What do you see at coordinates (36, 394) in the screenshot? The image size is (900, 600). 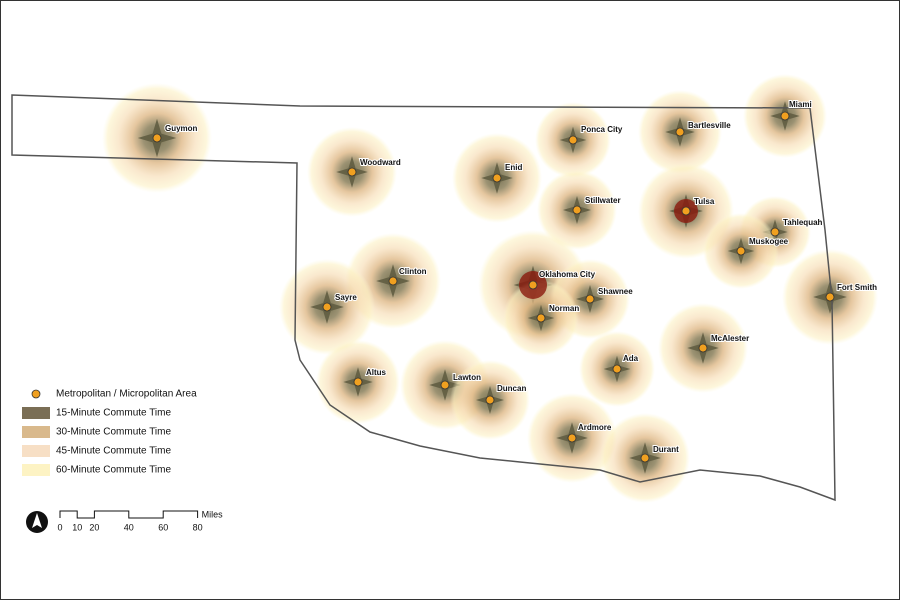 I see `legend-marker` at bounding box center [36, 394].